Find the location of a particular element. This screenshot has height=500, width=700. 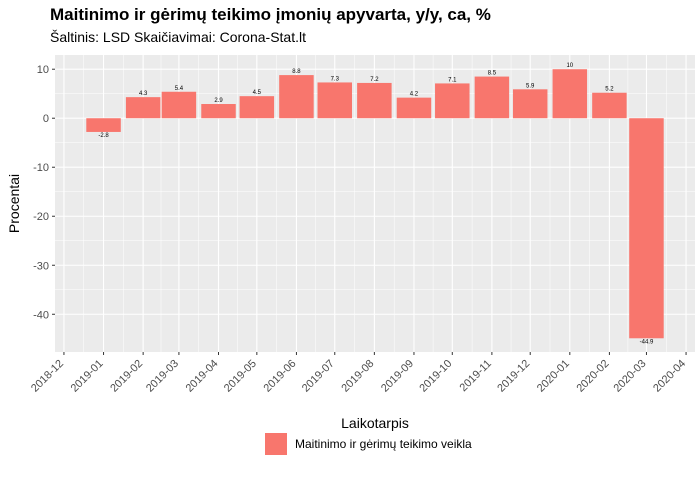

x-tick-label: 2020-03 is located at coordinates (630, 376).